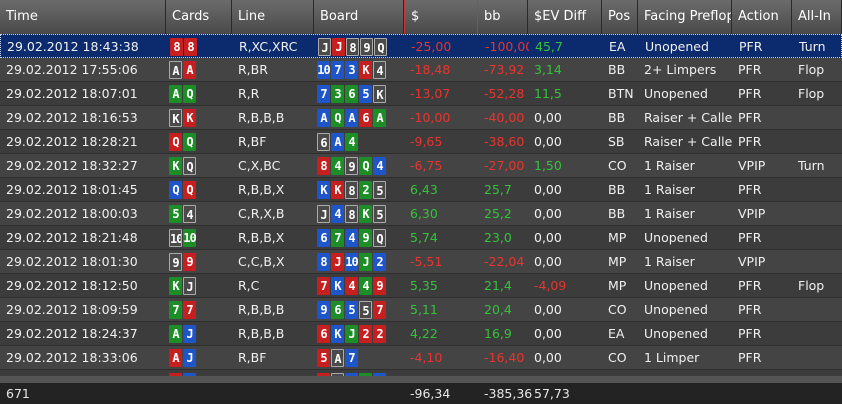 Image resolution: width=842 pixels, height=404 pixels. What do you see at coordinates (685, 17) in the screenshot?
I see `column-header-facing: Facing Preflop` at bounding box center [685, 17].